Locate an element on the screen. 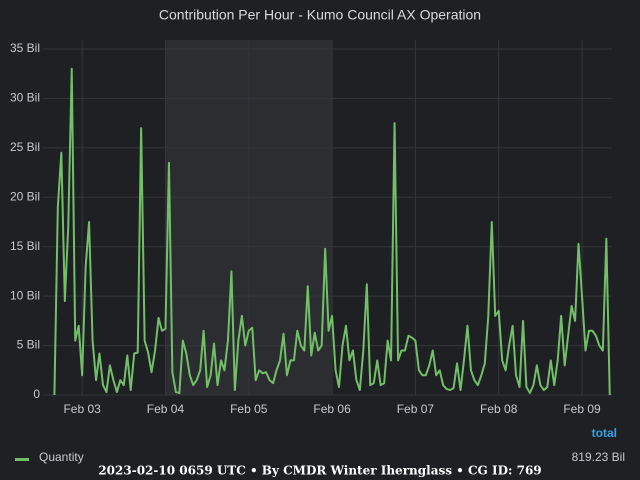  y-tick-label: 0 is located at coordinates (36, 394).